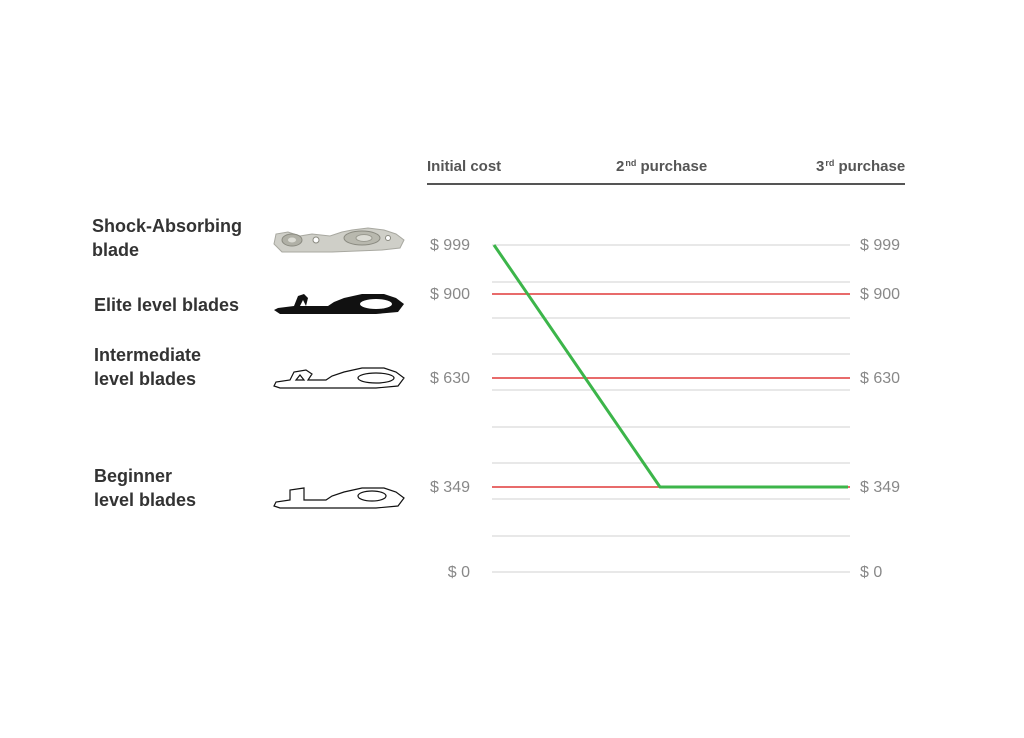 The image size is (1024, 738). I want to click on chart-ticks-left: $ 999 $ 900 $ 630 $ 349 $ 0, so click(450, 409).